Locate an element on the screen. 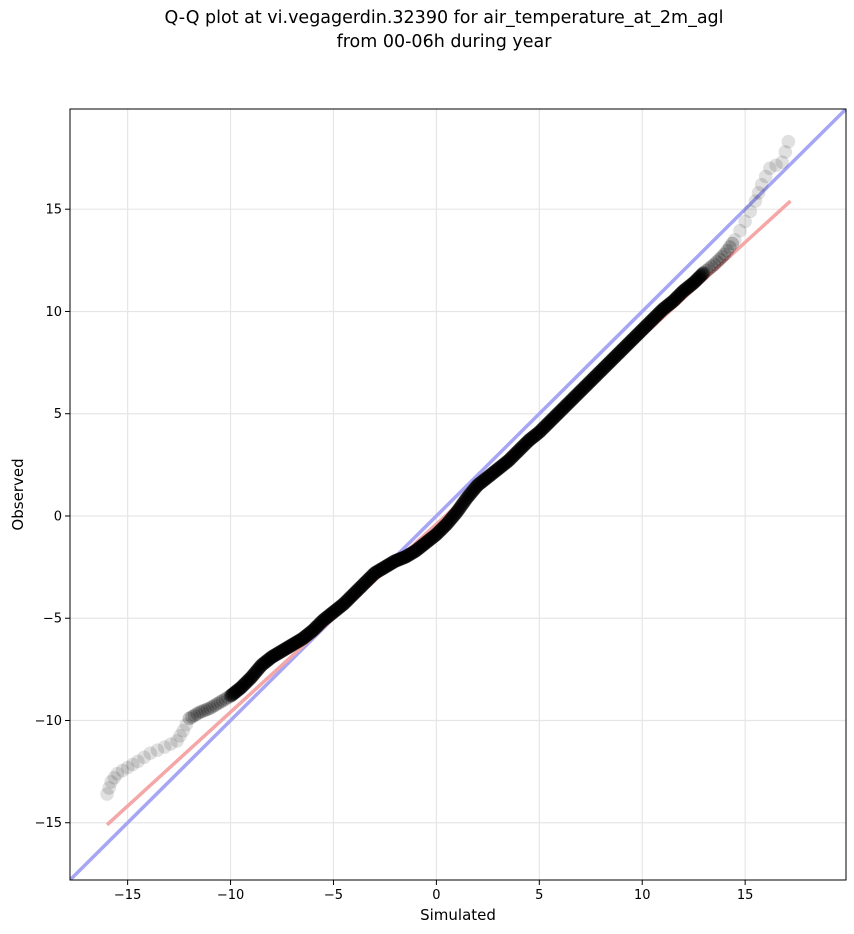  y-axis-label: Observed is located at coordinates (18, 494).